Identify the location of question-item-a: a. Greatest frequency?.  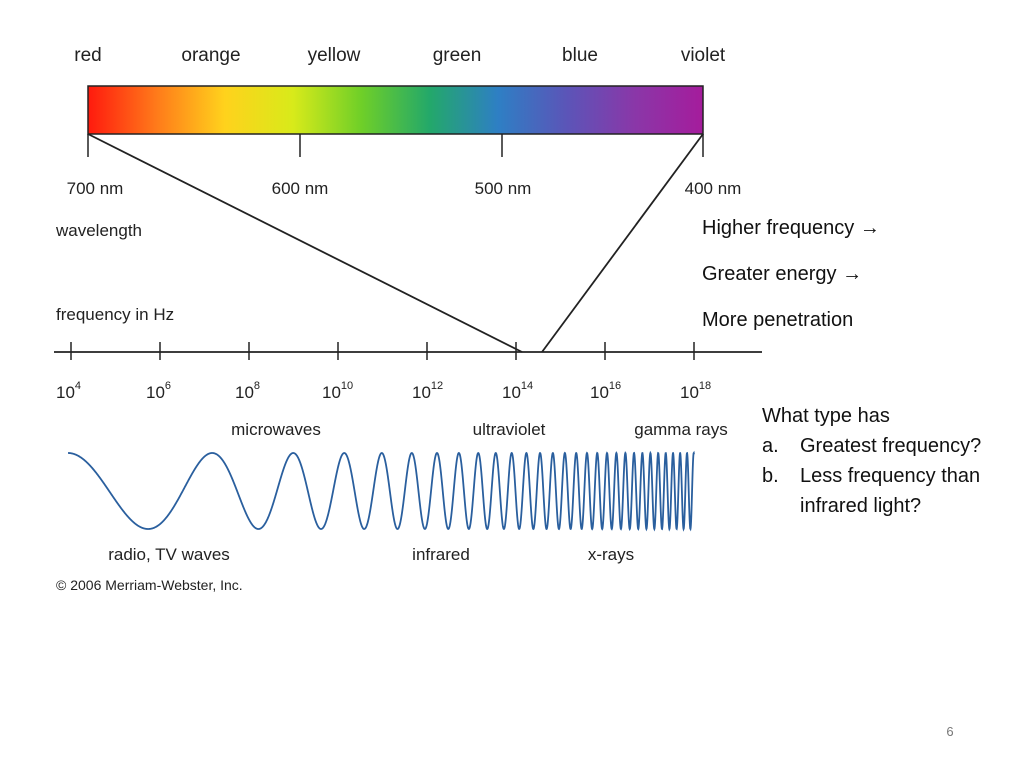
(893, 446).